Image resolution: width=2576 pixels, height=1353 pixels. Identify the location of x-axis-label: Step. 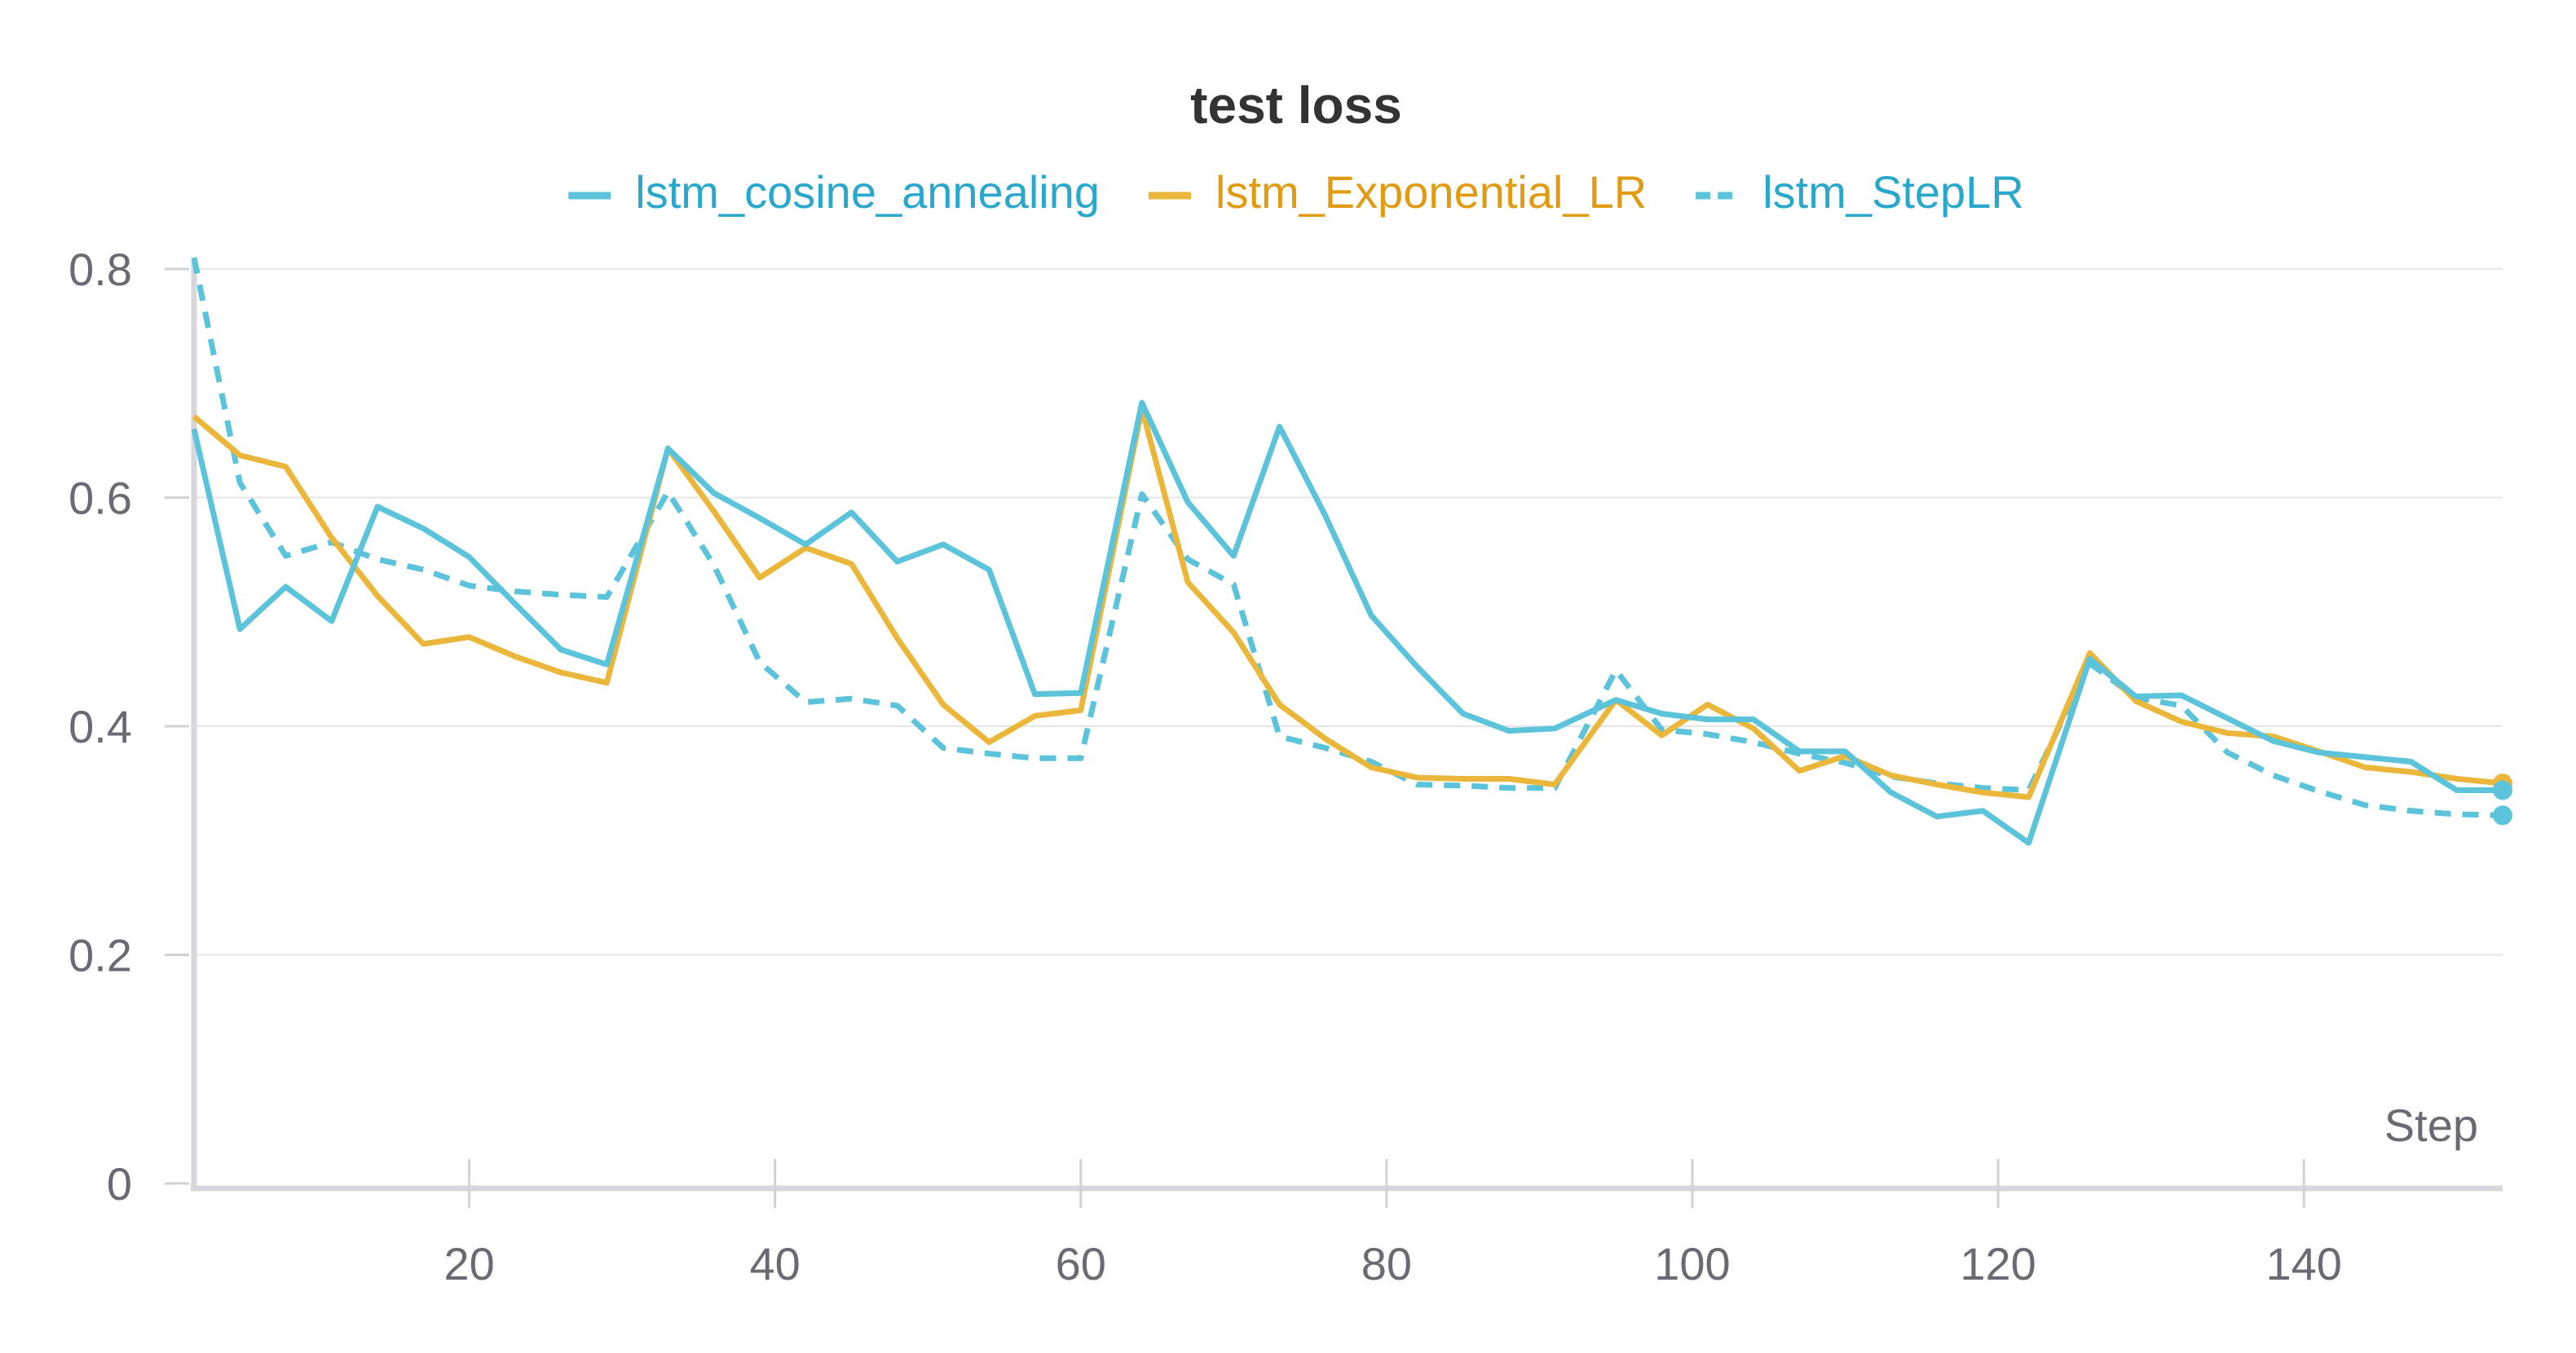
(2431, 1125).